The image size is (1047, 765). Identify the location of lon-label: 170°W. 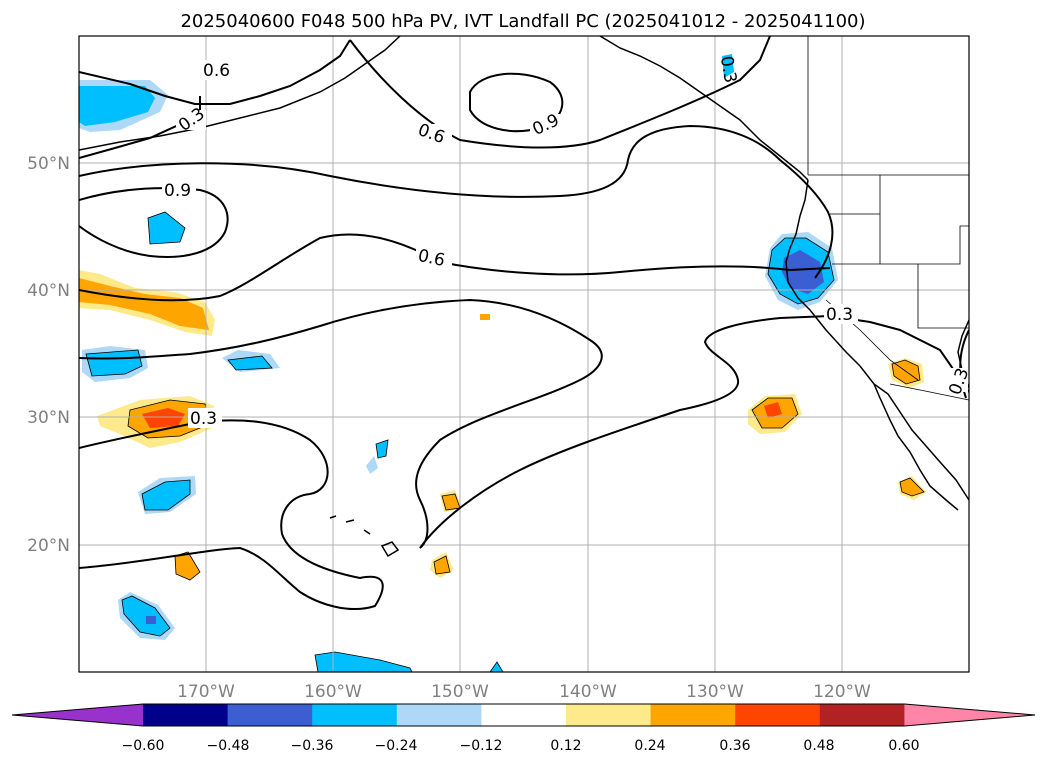
(206, 692).